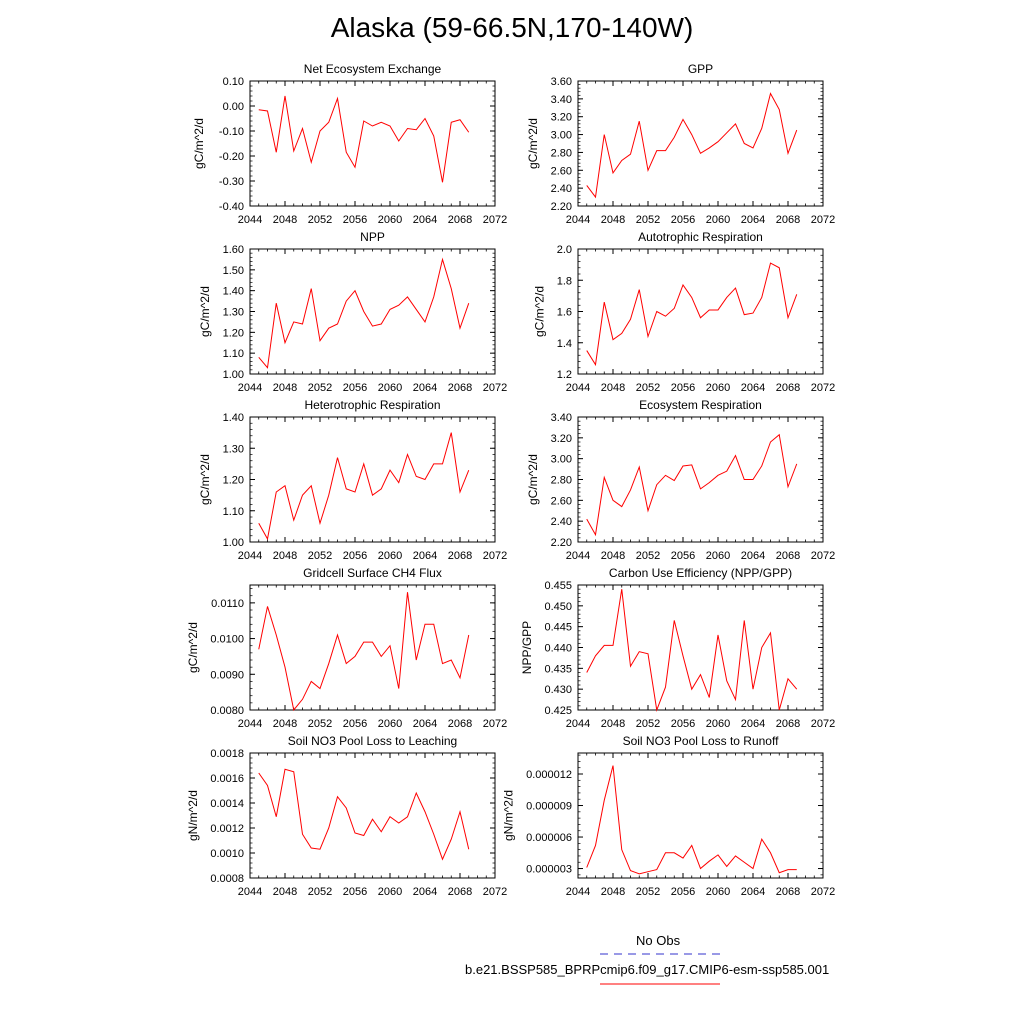 The image size is (1024, 1024). What do you see at coordinates (233, 271) in the screenshot?
I see `y-tick-label: 1.50` at bounding box center [233, 271].